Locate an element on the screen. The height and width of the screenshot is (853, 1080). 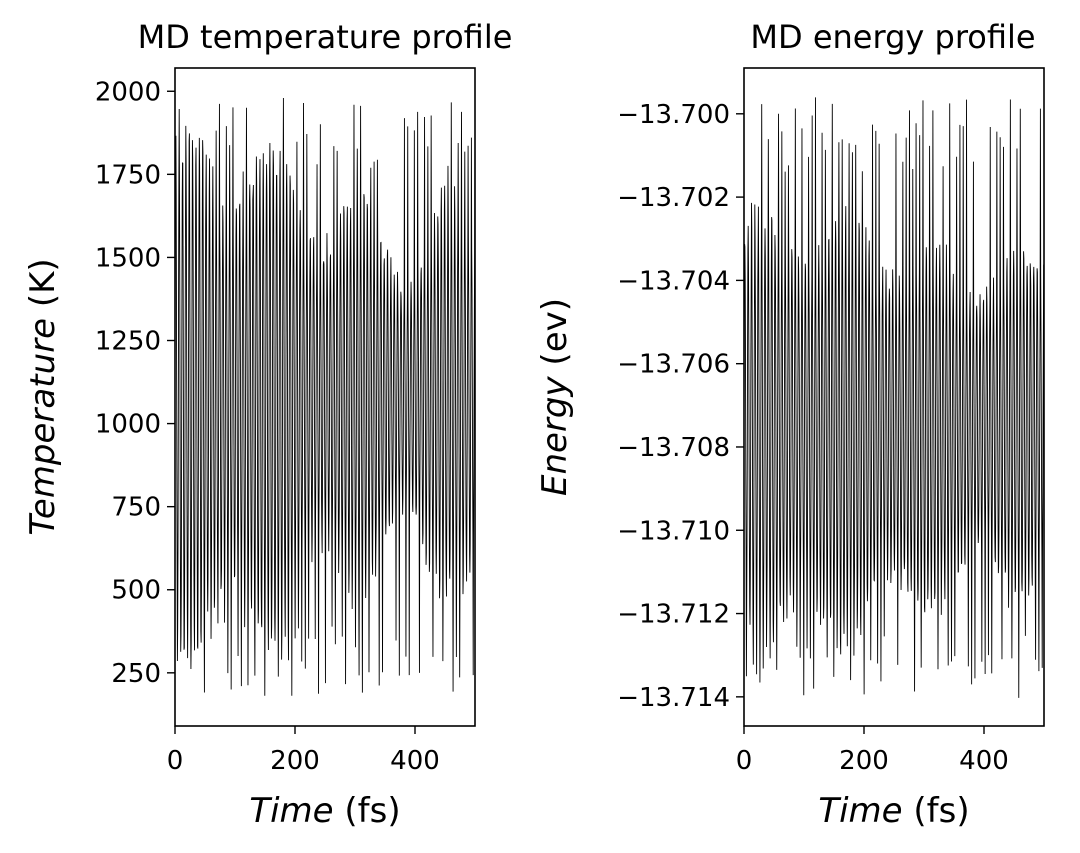
energy-y-label-italic: Energy is located at coordinates (555, 436).